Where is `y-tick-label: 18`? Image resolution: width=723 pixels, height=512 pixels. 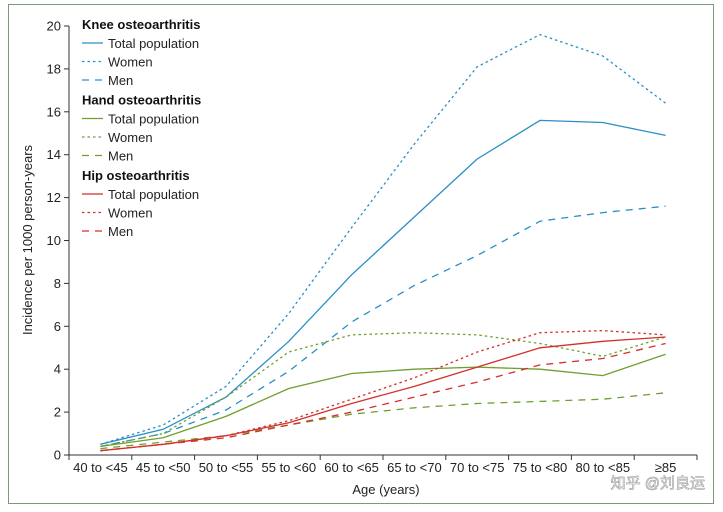
y-tick-label: 18 is located at coordinates (54, 68).